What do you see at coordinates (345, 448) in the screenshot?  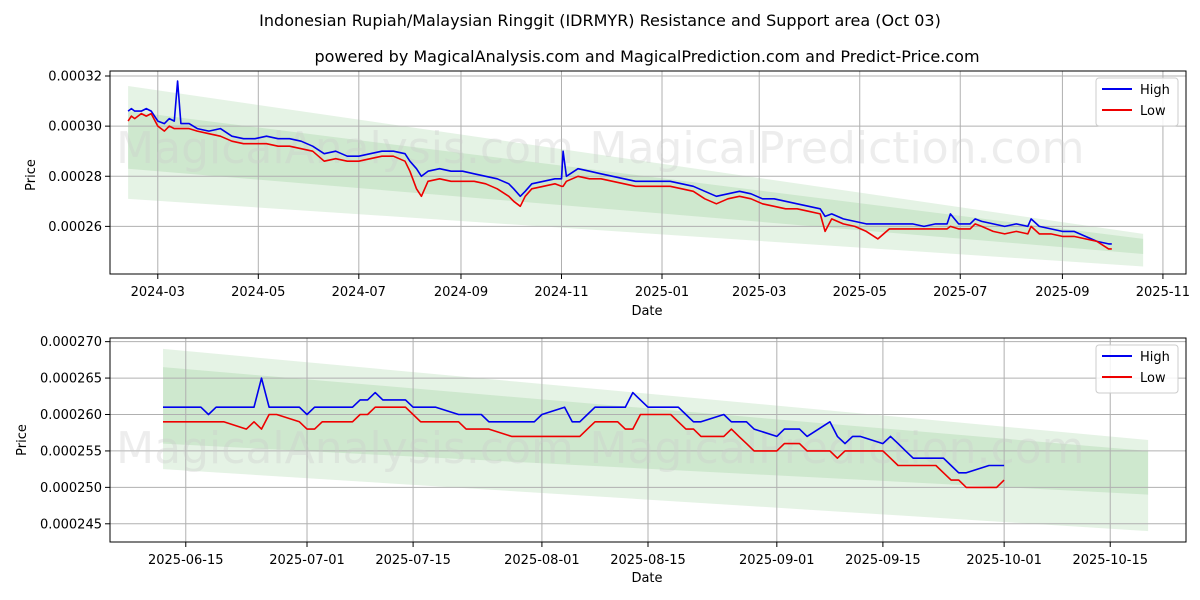 I see `watermark-analysis-bottom: MagicalAnalysis.com` at bounding box center [345, 448].